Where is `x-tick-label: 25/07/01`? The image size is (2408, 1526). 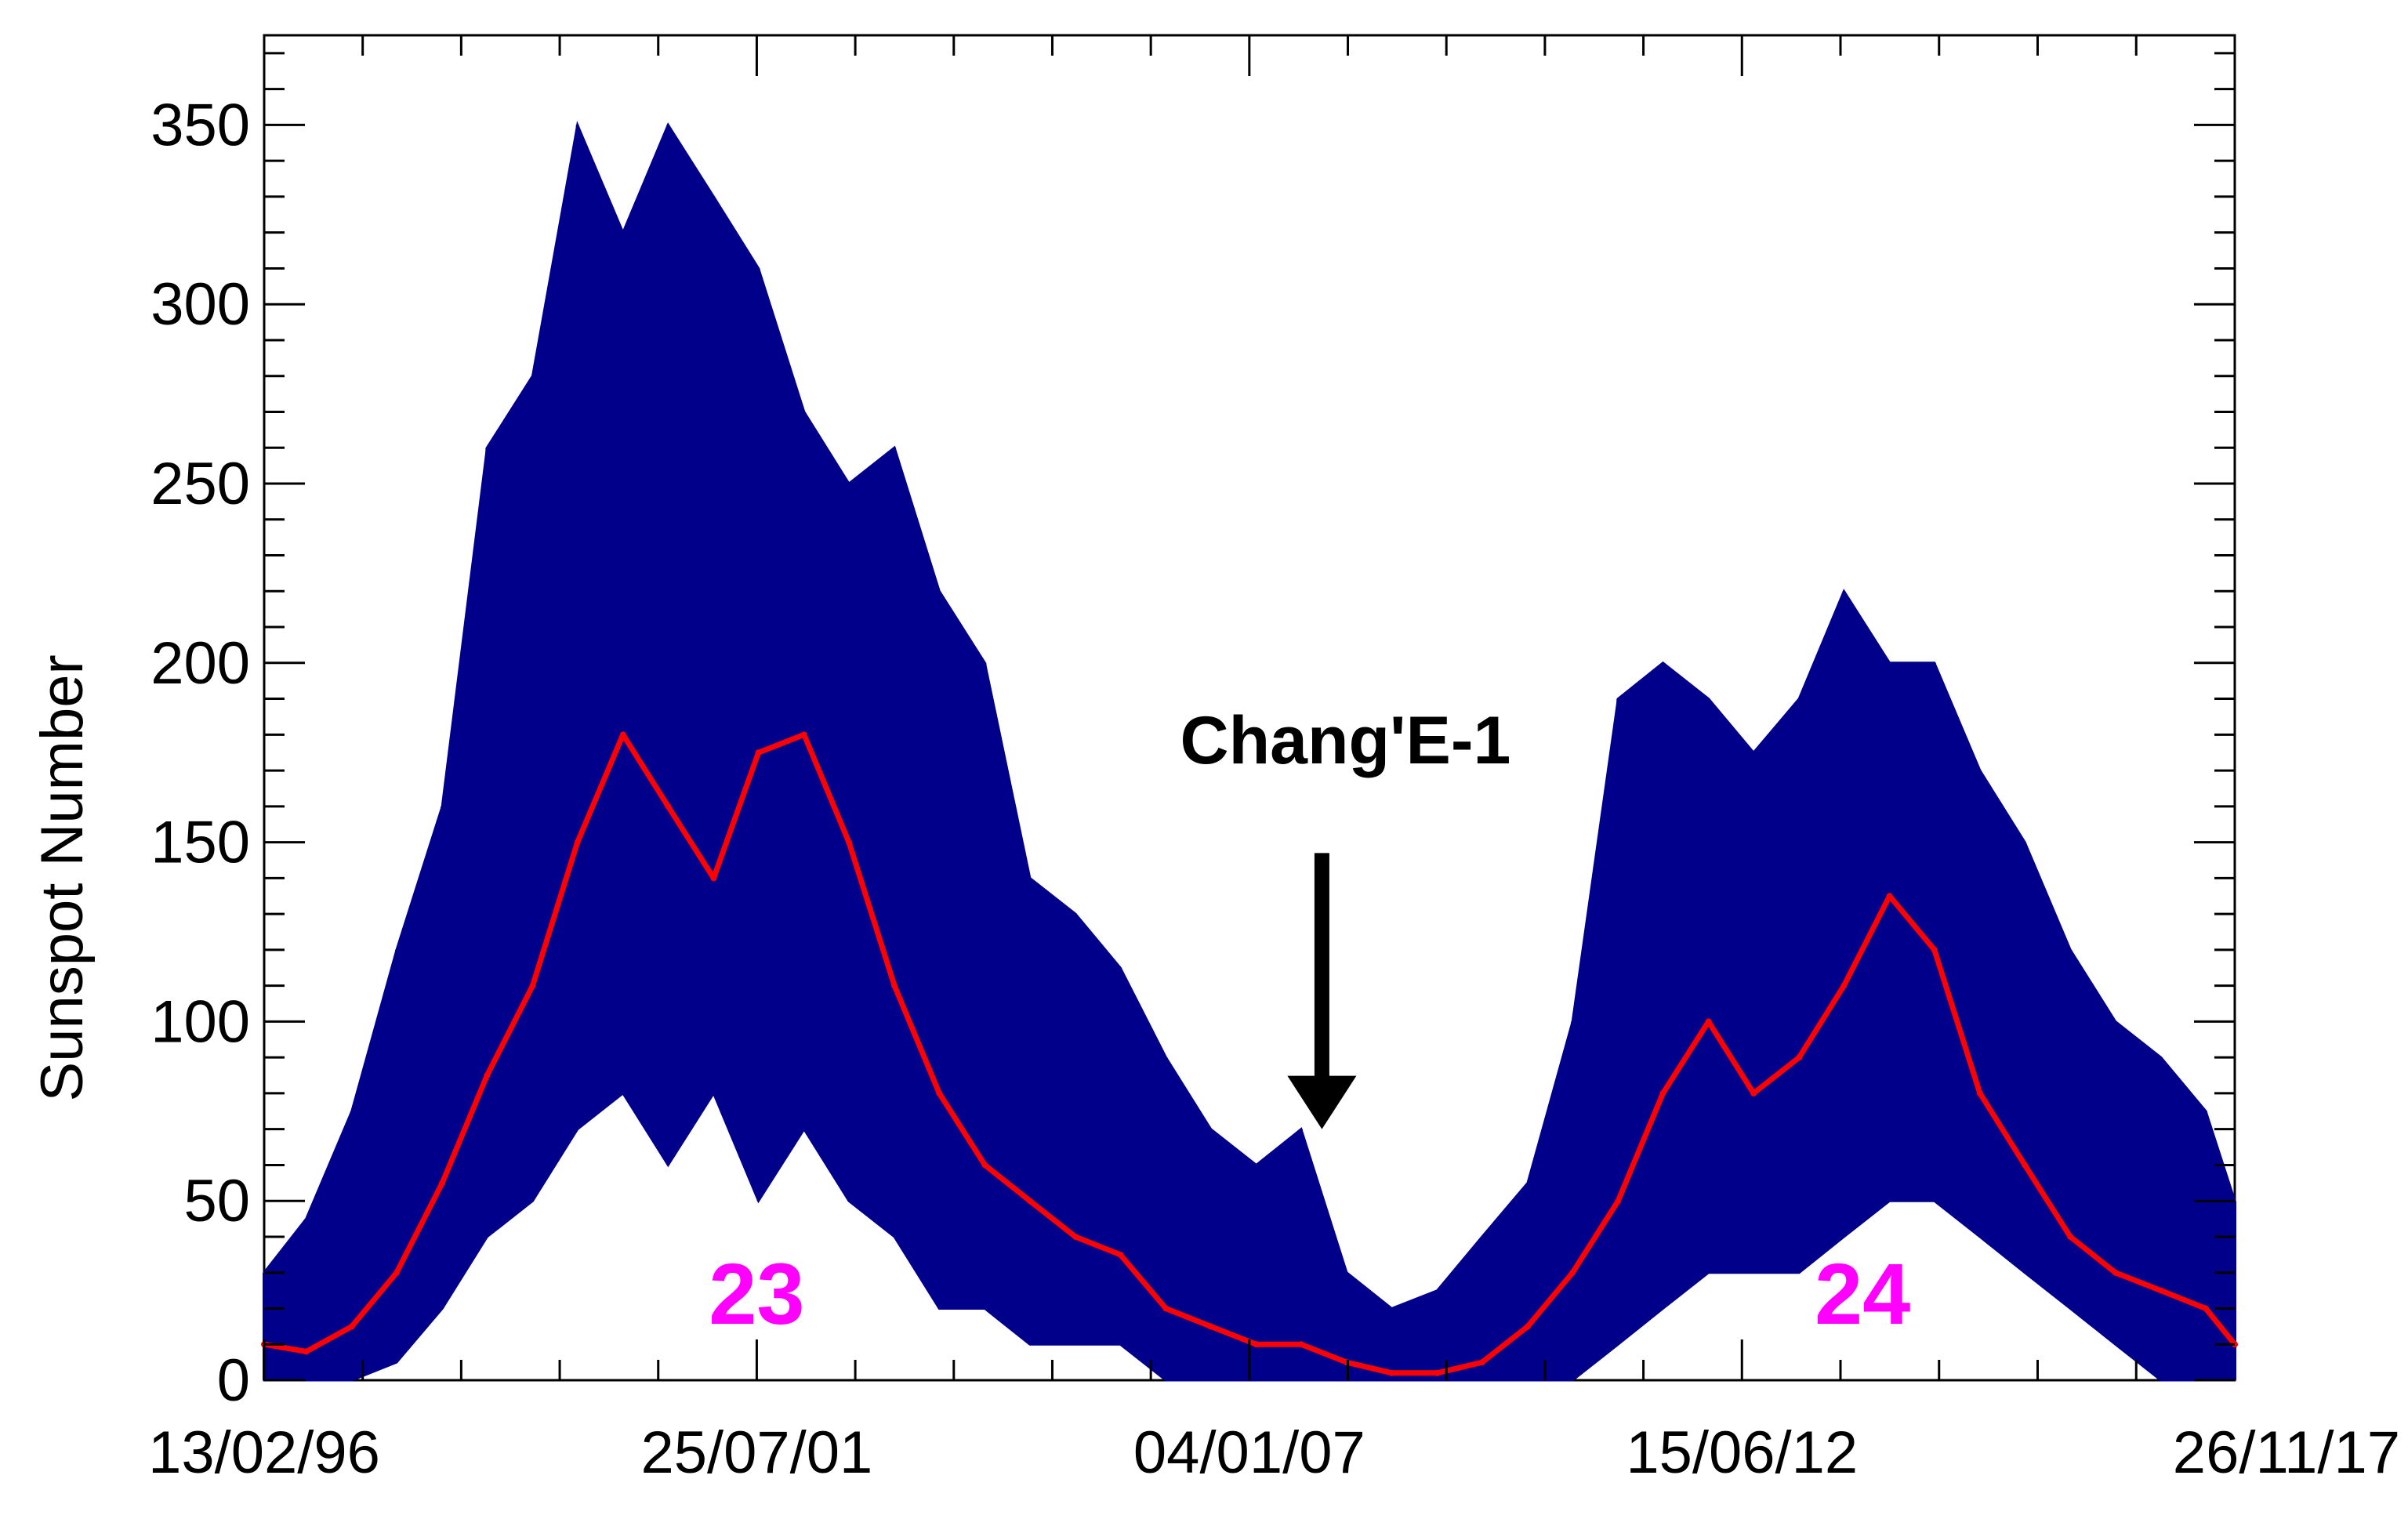 x-tick-label: 25/07/01 is located at coordinates (756, 1452).